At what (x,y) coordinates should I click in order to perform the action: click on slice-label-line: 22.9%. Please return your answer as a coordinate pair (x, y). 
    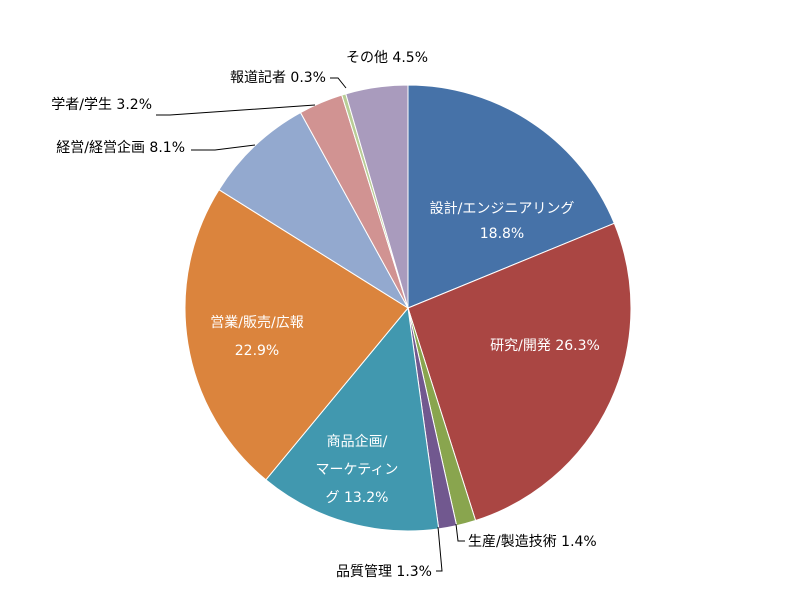
    Looking at the image, I should click on (257, 351).